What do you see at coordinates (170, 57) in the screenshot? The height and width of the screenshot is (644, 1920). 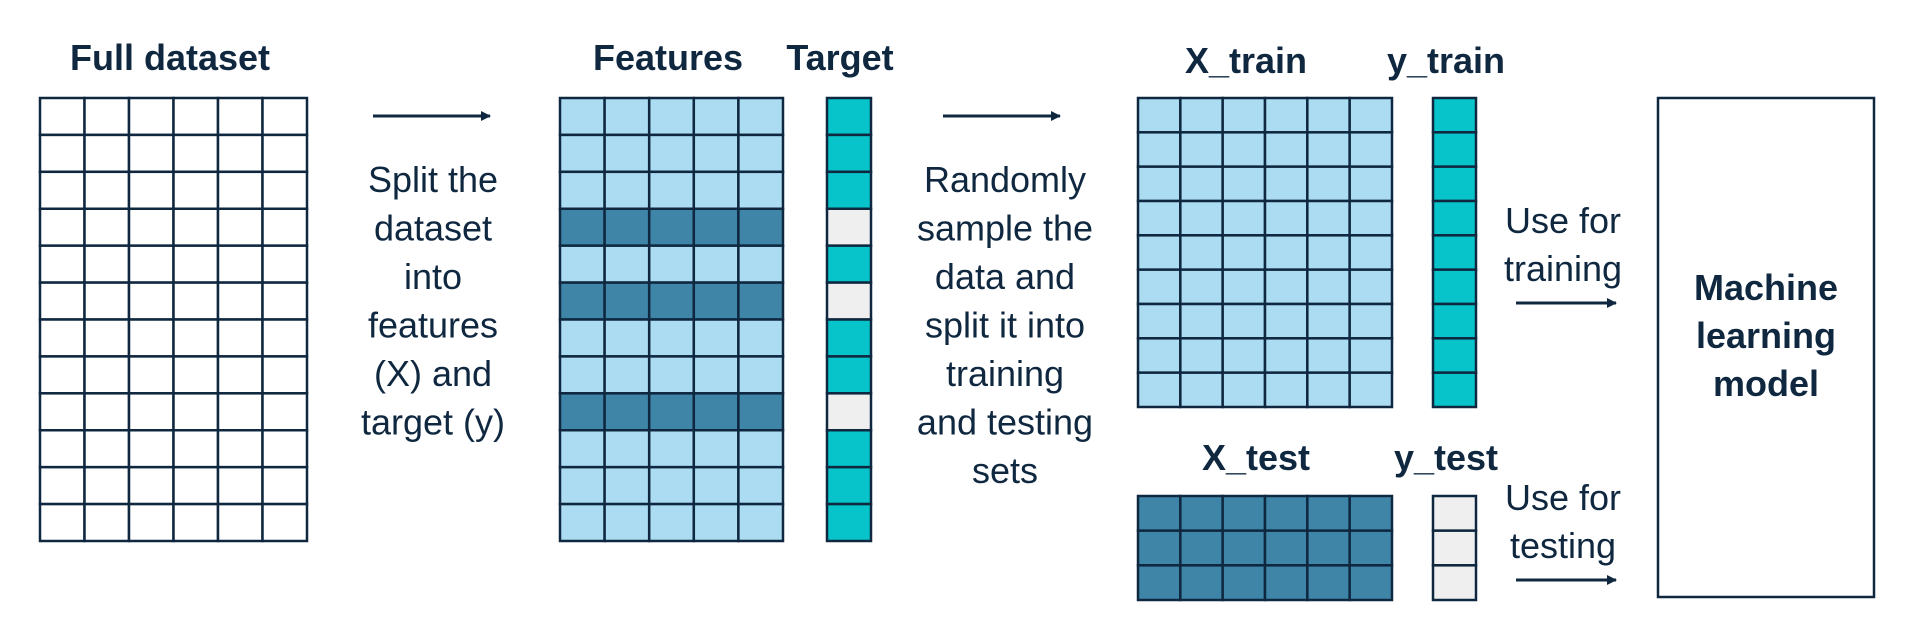 I see `full-dataset-title: Full dataset` at bounding box center [170, 57].